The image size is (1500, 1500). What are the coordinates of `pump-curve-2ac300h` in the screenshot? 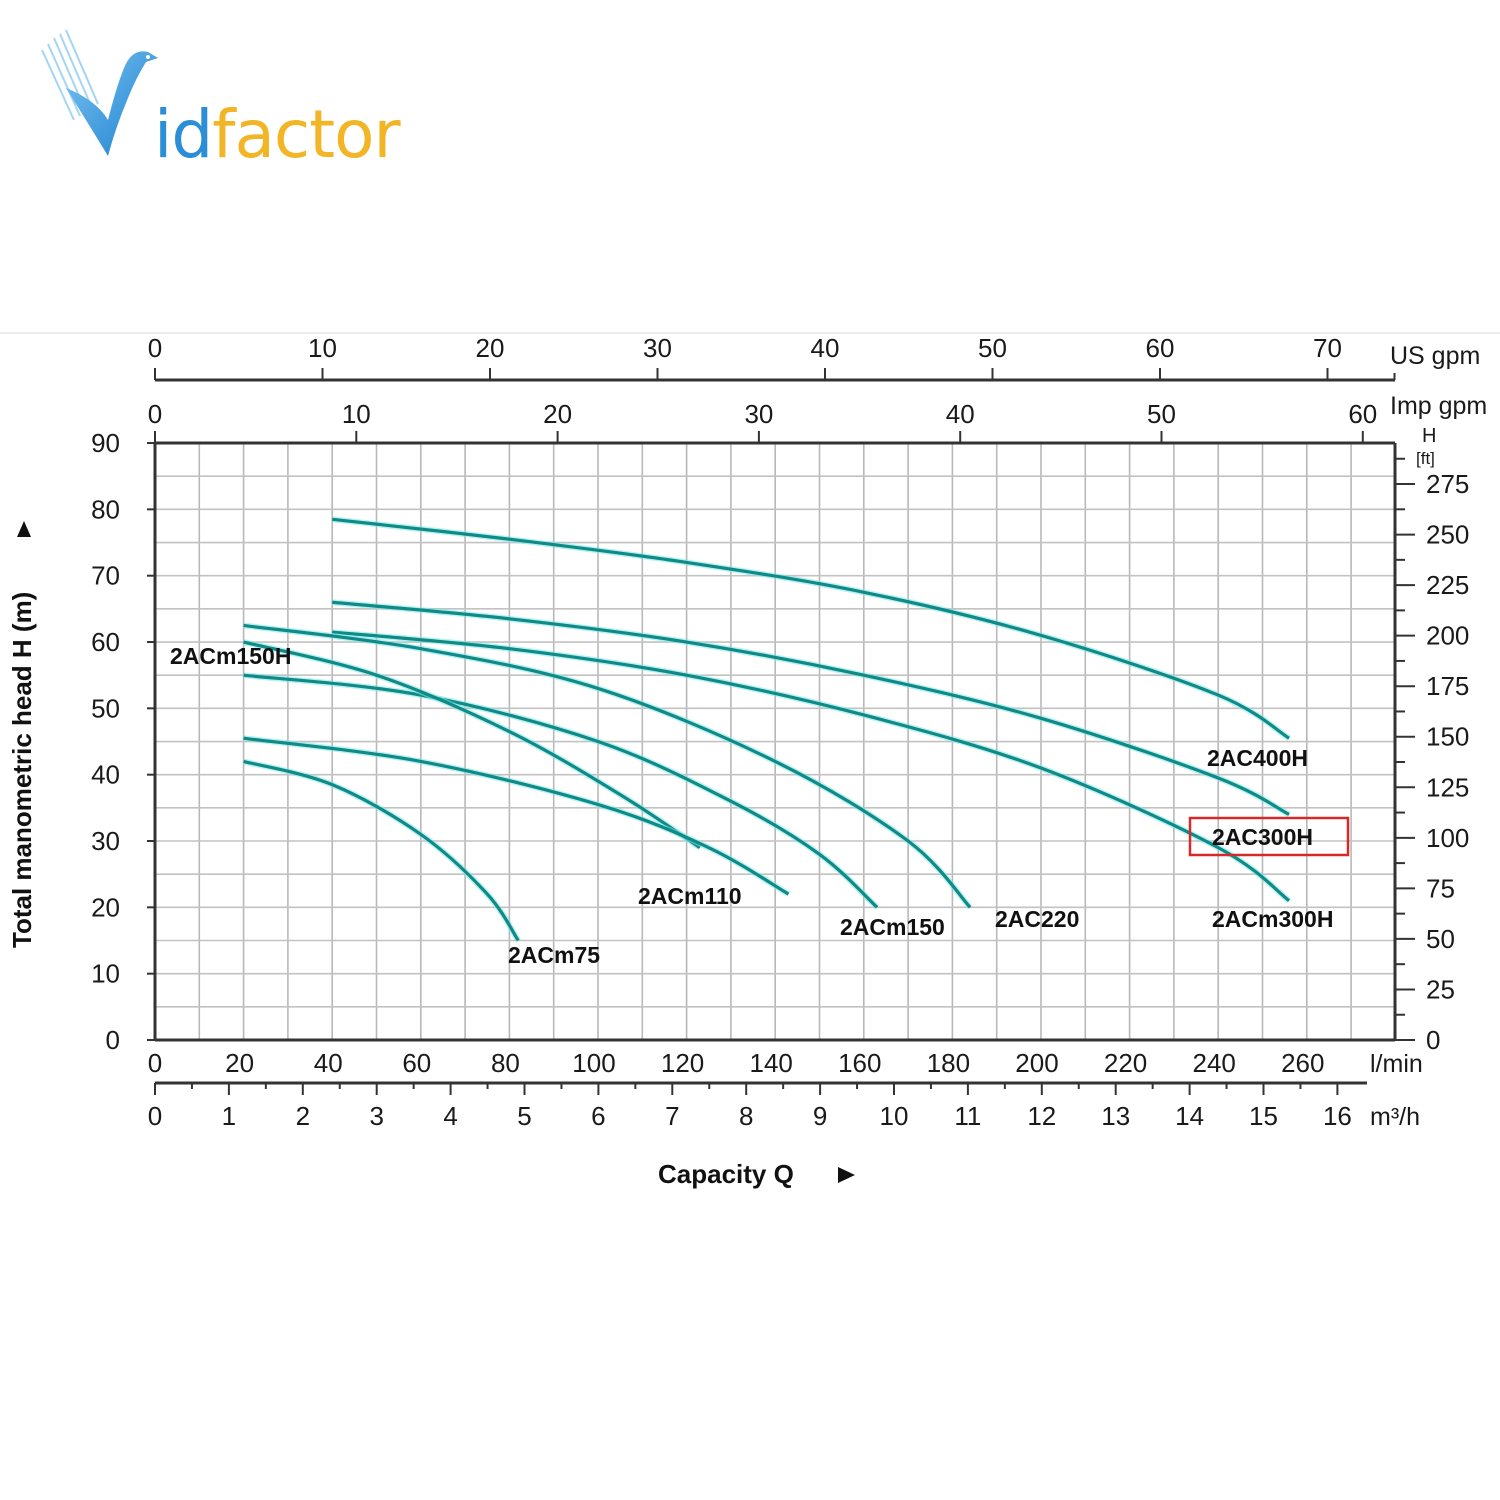 It's located at (811, 708).